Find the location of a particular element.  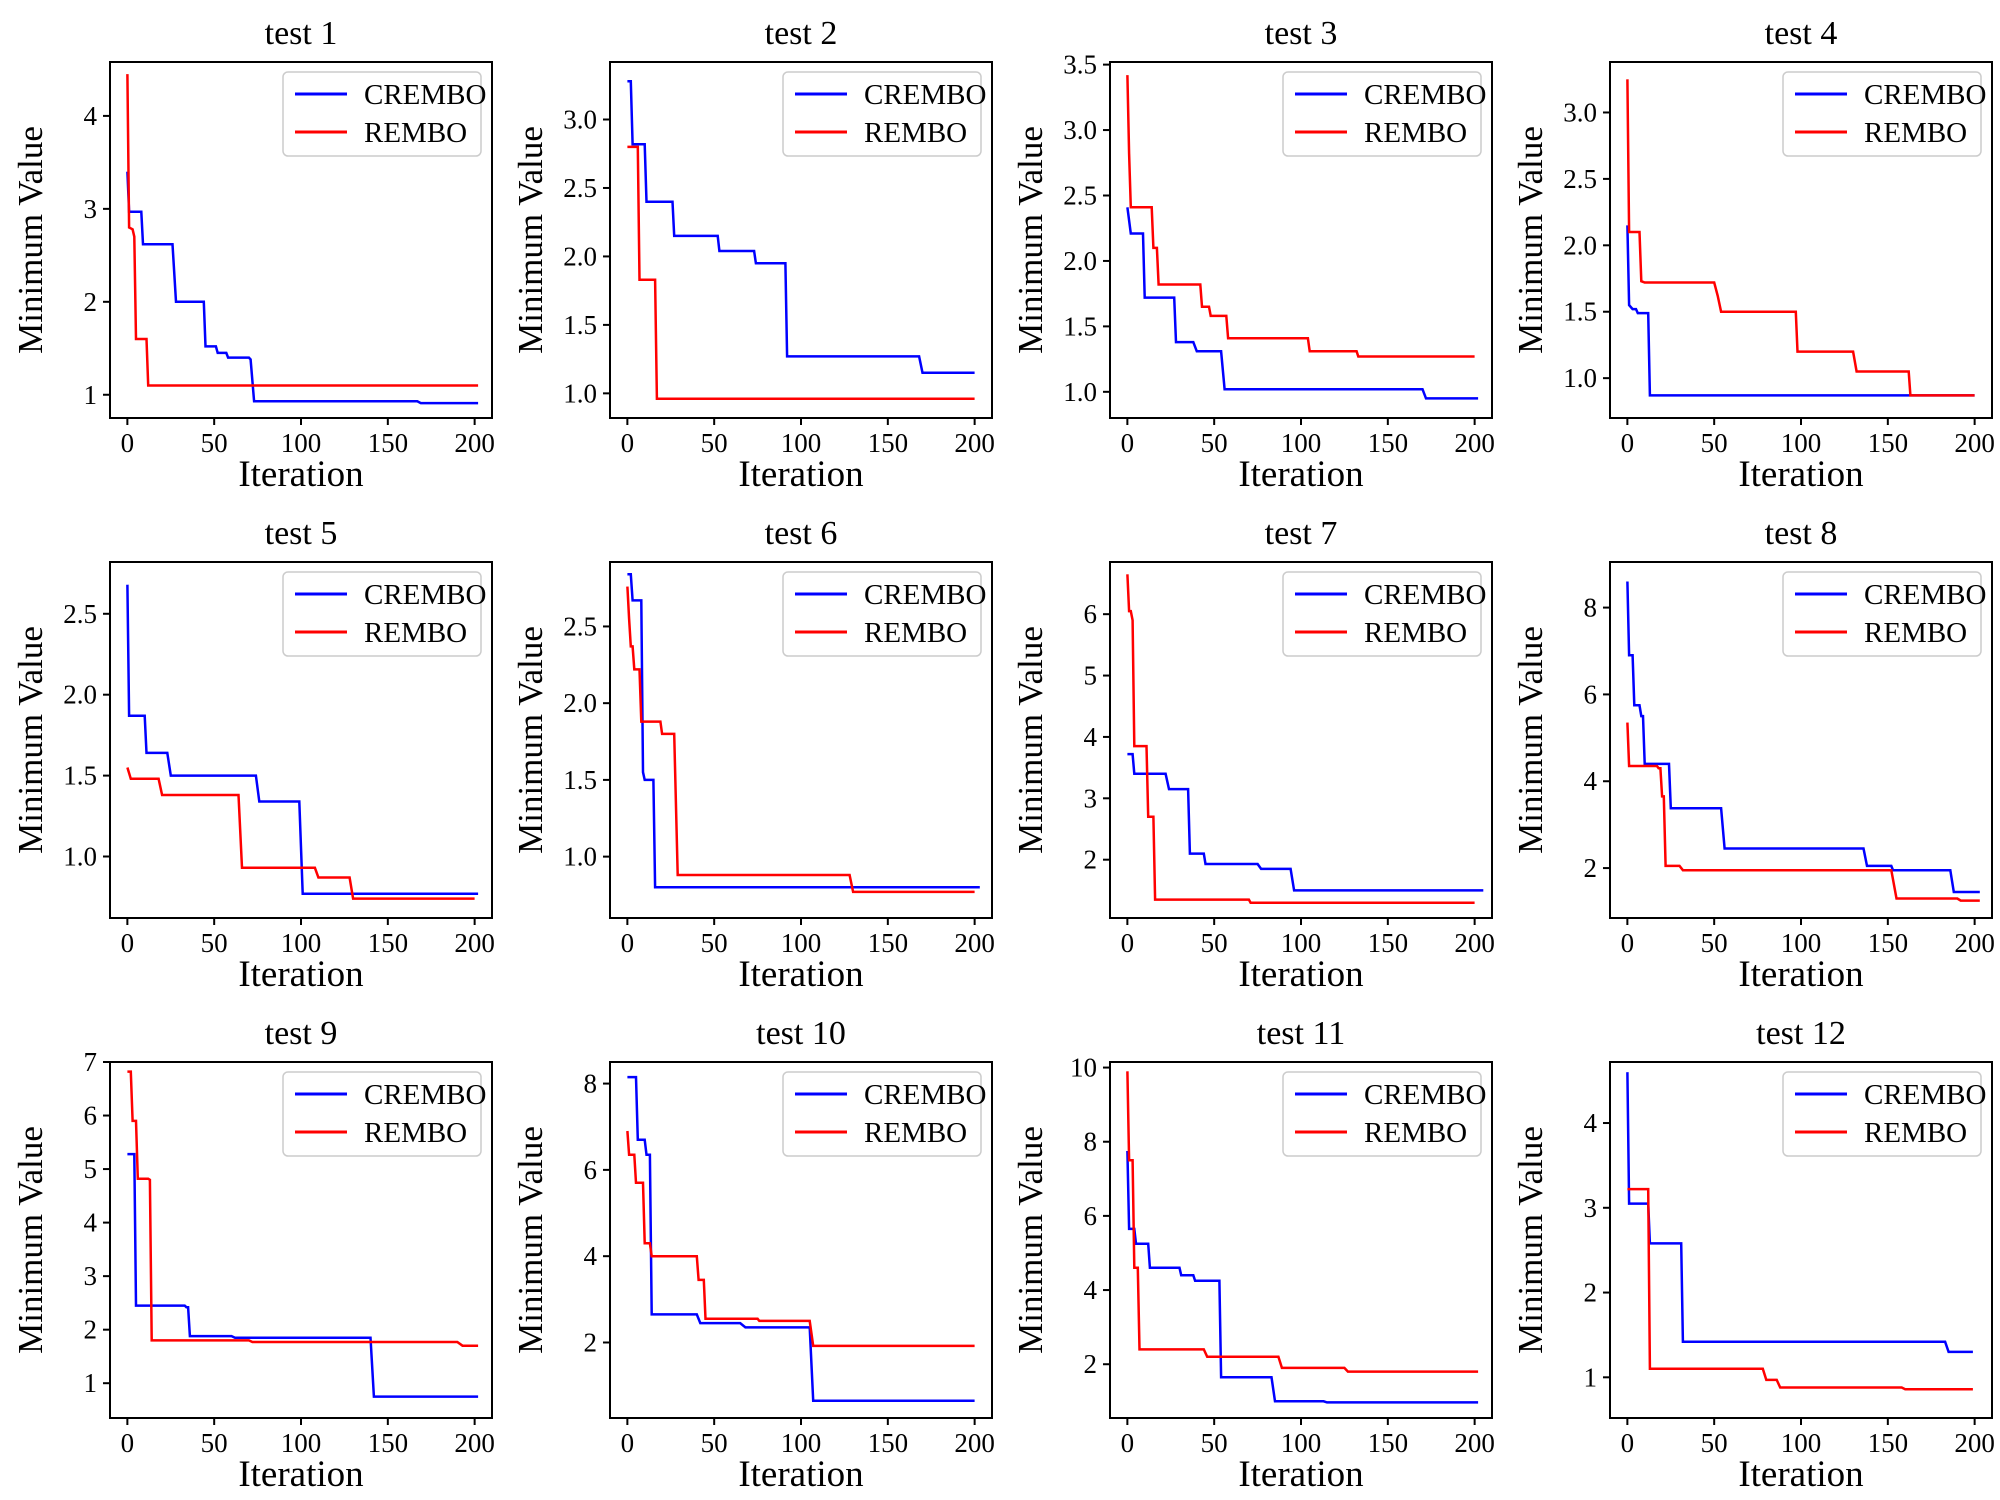

subplot-title: test 2 is located at coordinates (801, 33).